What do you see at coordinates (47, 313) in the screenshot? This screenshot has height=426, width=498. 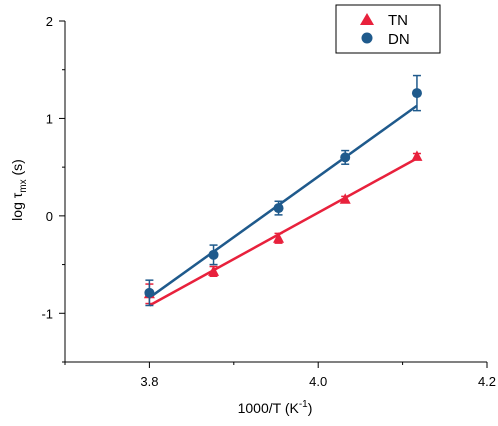 I see `y-tick-label: -1` at bounding box center [47, 313].